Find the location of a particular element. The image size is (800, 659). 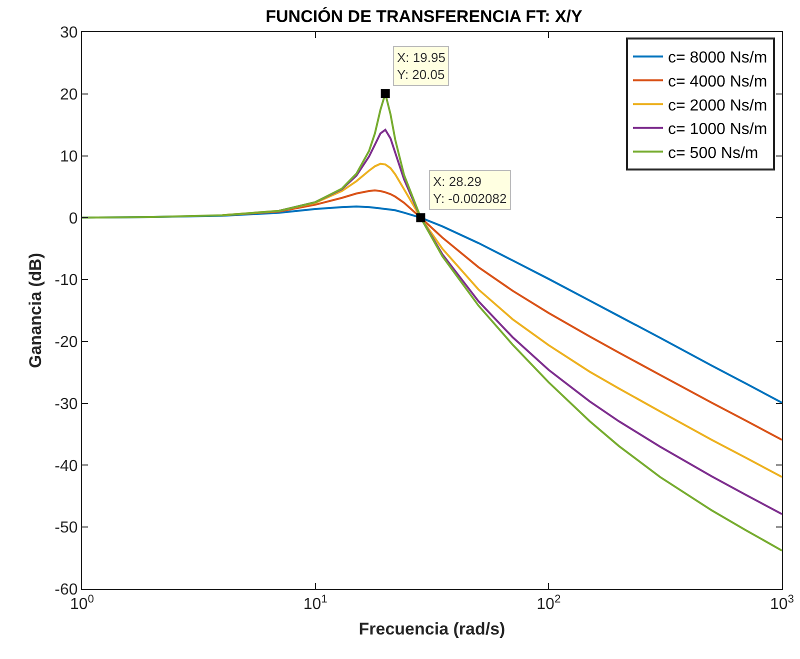

y-tick-label: 20 is located at coordinates (69, 95).